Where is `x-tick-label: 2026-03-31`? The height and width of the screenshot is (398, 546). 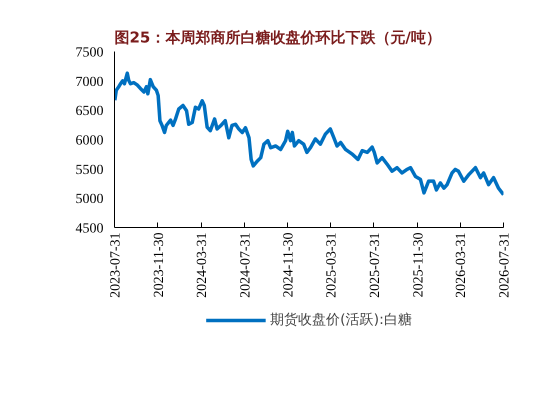
x-tick-label: 2026-03-31 is located at coordinates (462, 265).